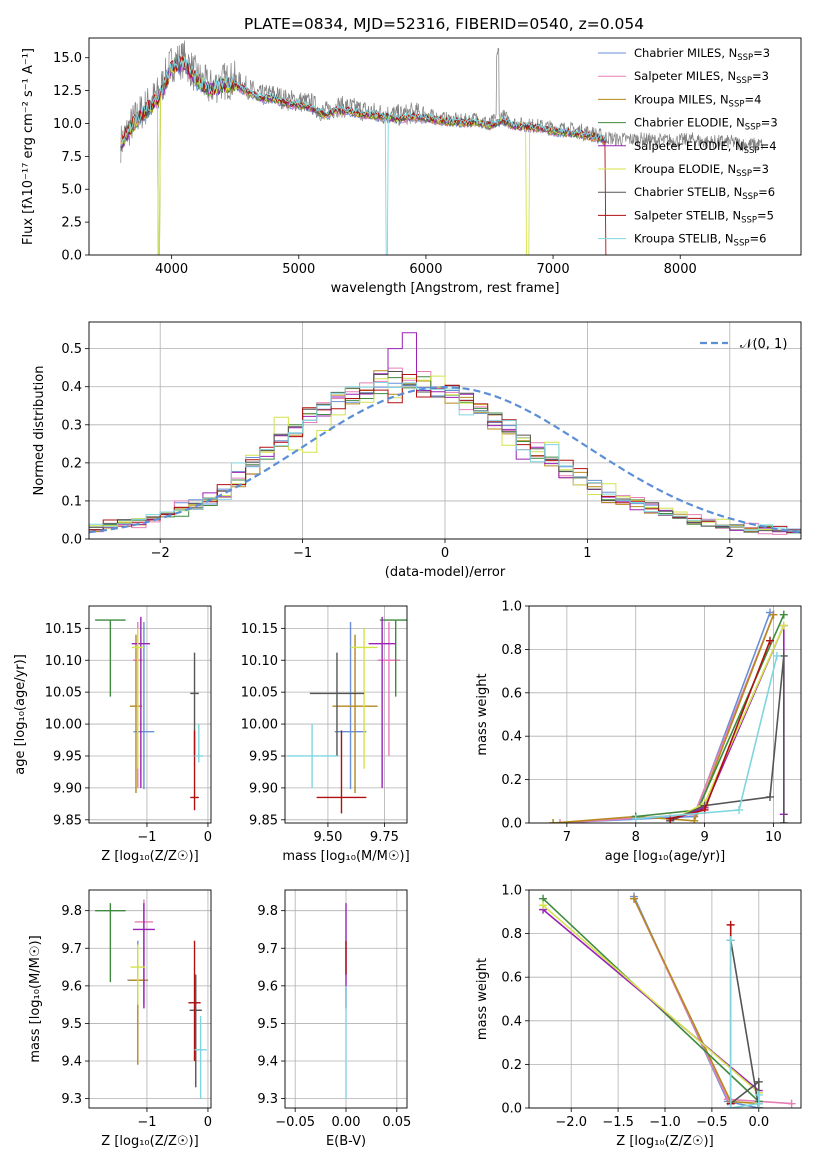  What do you see at coordinates (28, 146) in the screenshot?
I see `y-axis-label: Flux [fλ10⁻¹⁷ erg cm⁻² s⁻¹ A⁻¹]` at bounding box center [28, 146].